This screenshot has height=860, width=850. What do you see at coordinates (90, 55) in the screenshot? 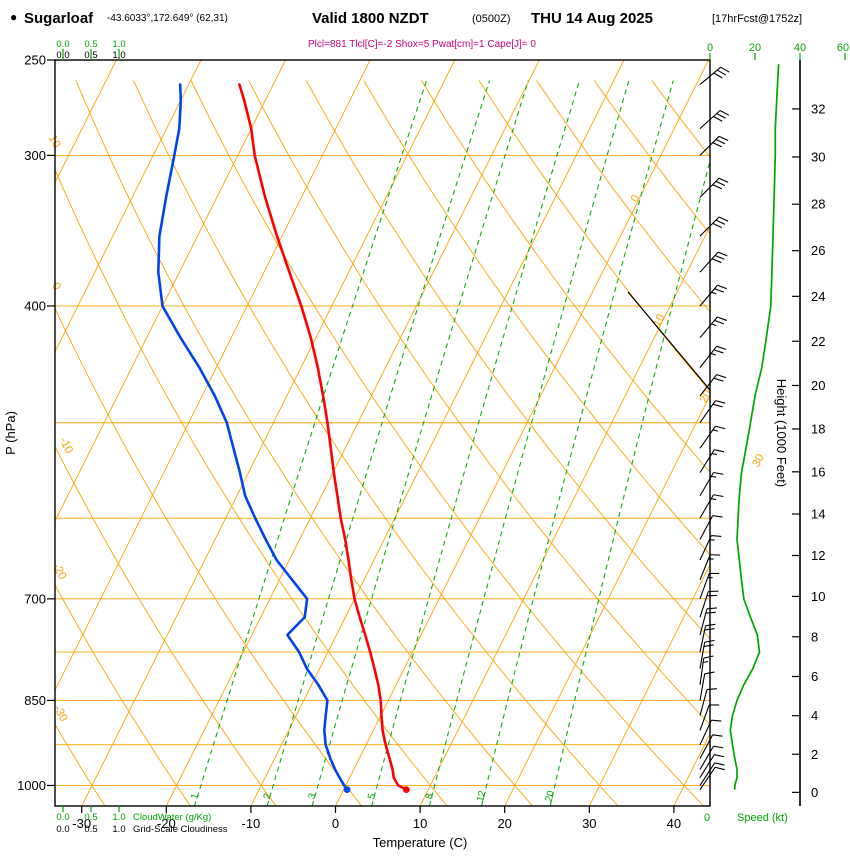
I see `cloudiness-top-tick-label: 0.5` at bounding box center [90, 55].